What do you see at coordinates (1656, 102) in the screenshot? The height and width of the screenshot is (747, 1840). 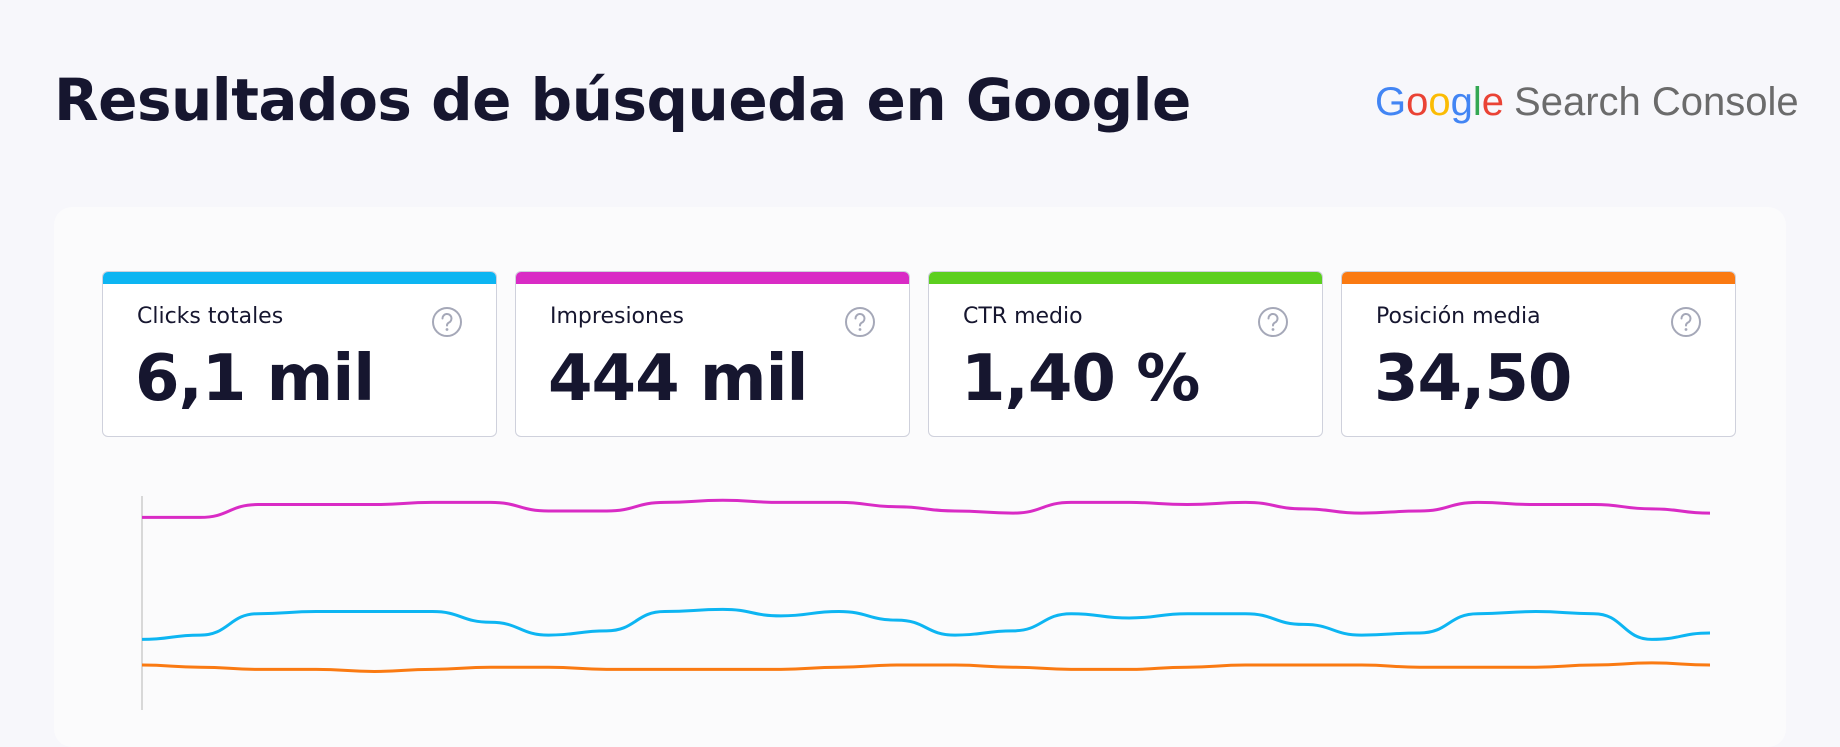 I see `logo-product: Search Console` at bounding box center [1656, 102].